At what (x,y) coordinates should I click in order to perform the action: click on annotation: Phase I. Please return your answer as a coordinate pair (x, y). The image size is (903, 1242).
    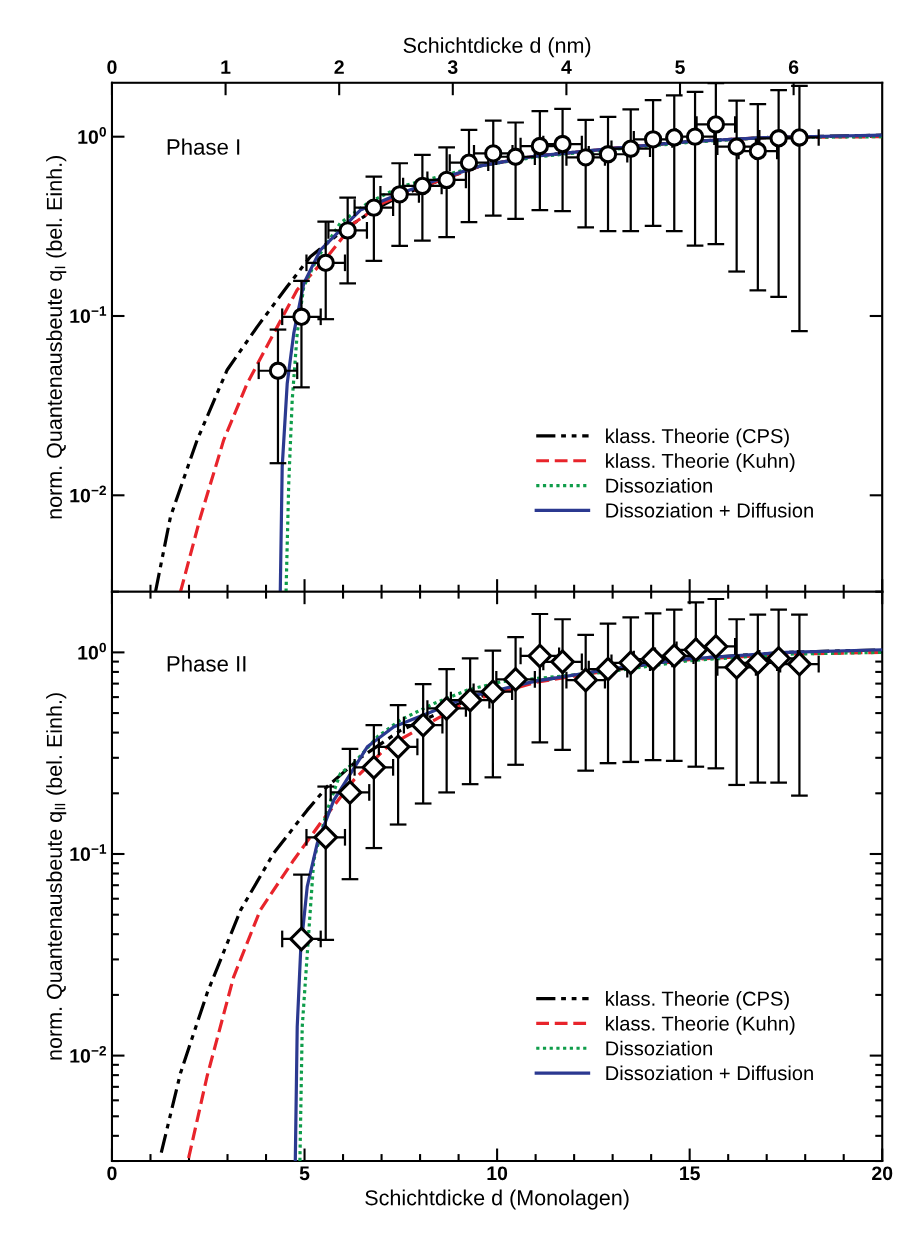
    Looking at the image, I should click on (203, 146).